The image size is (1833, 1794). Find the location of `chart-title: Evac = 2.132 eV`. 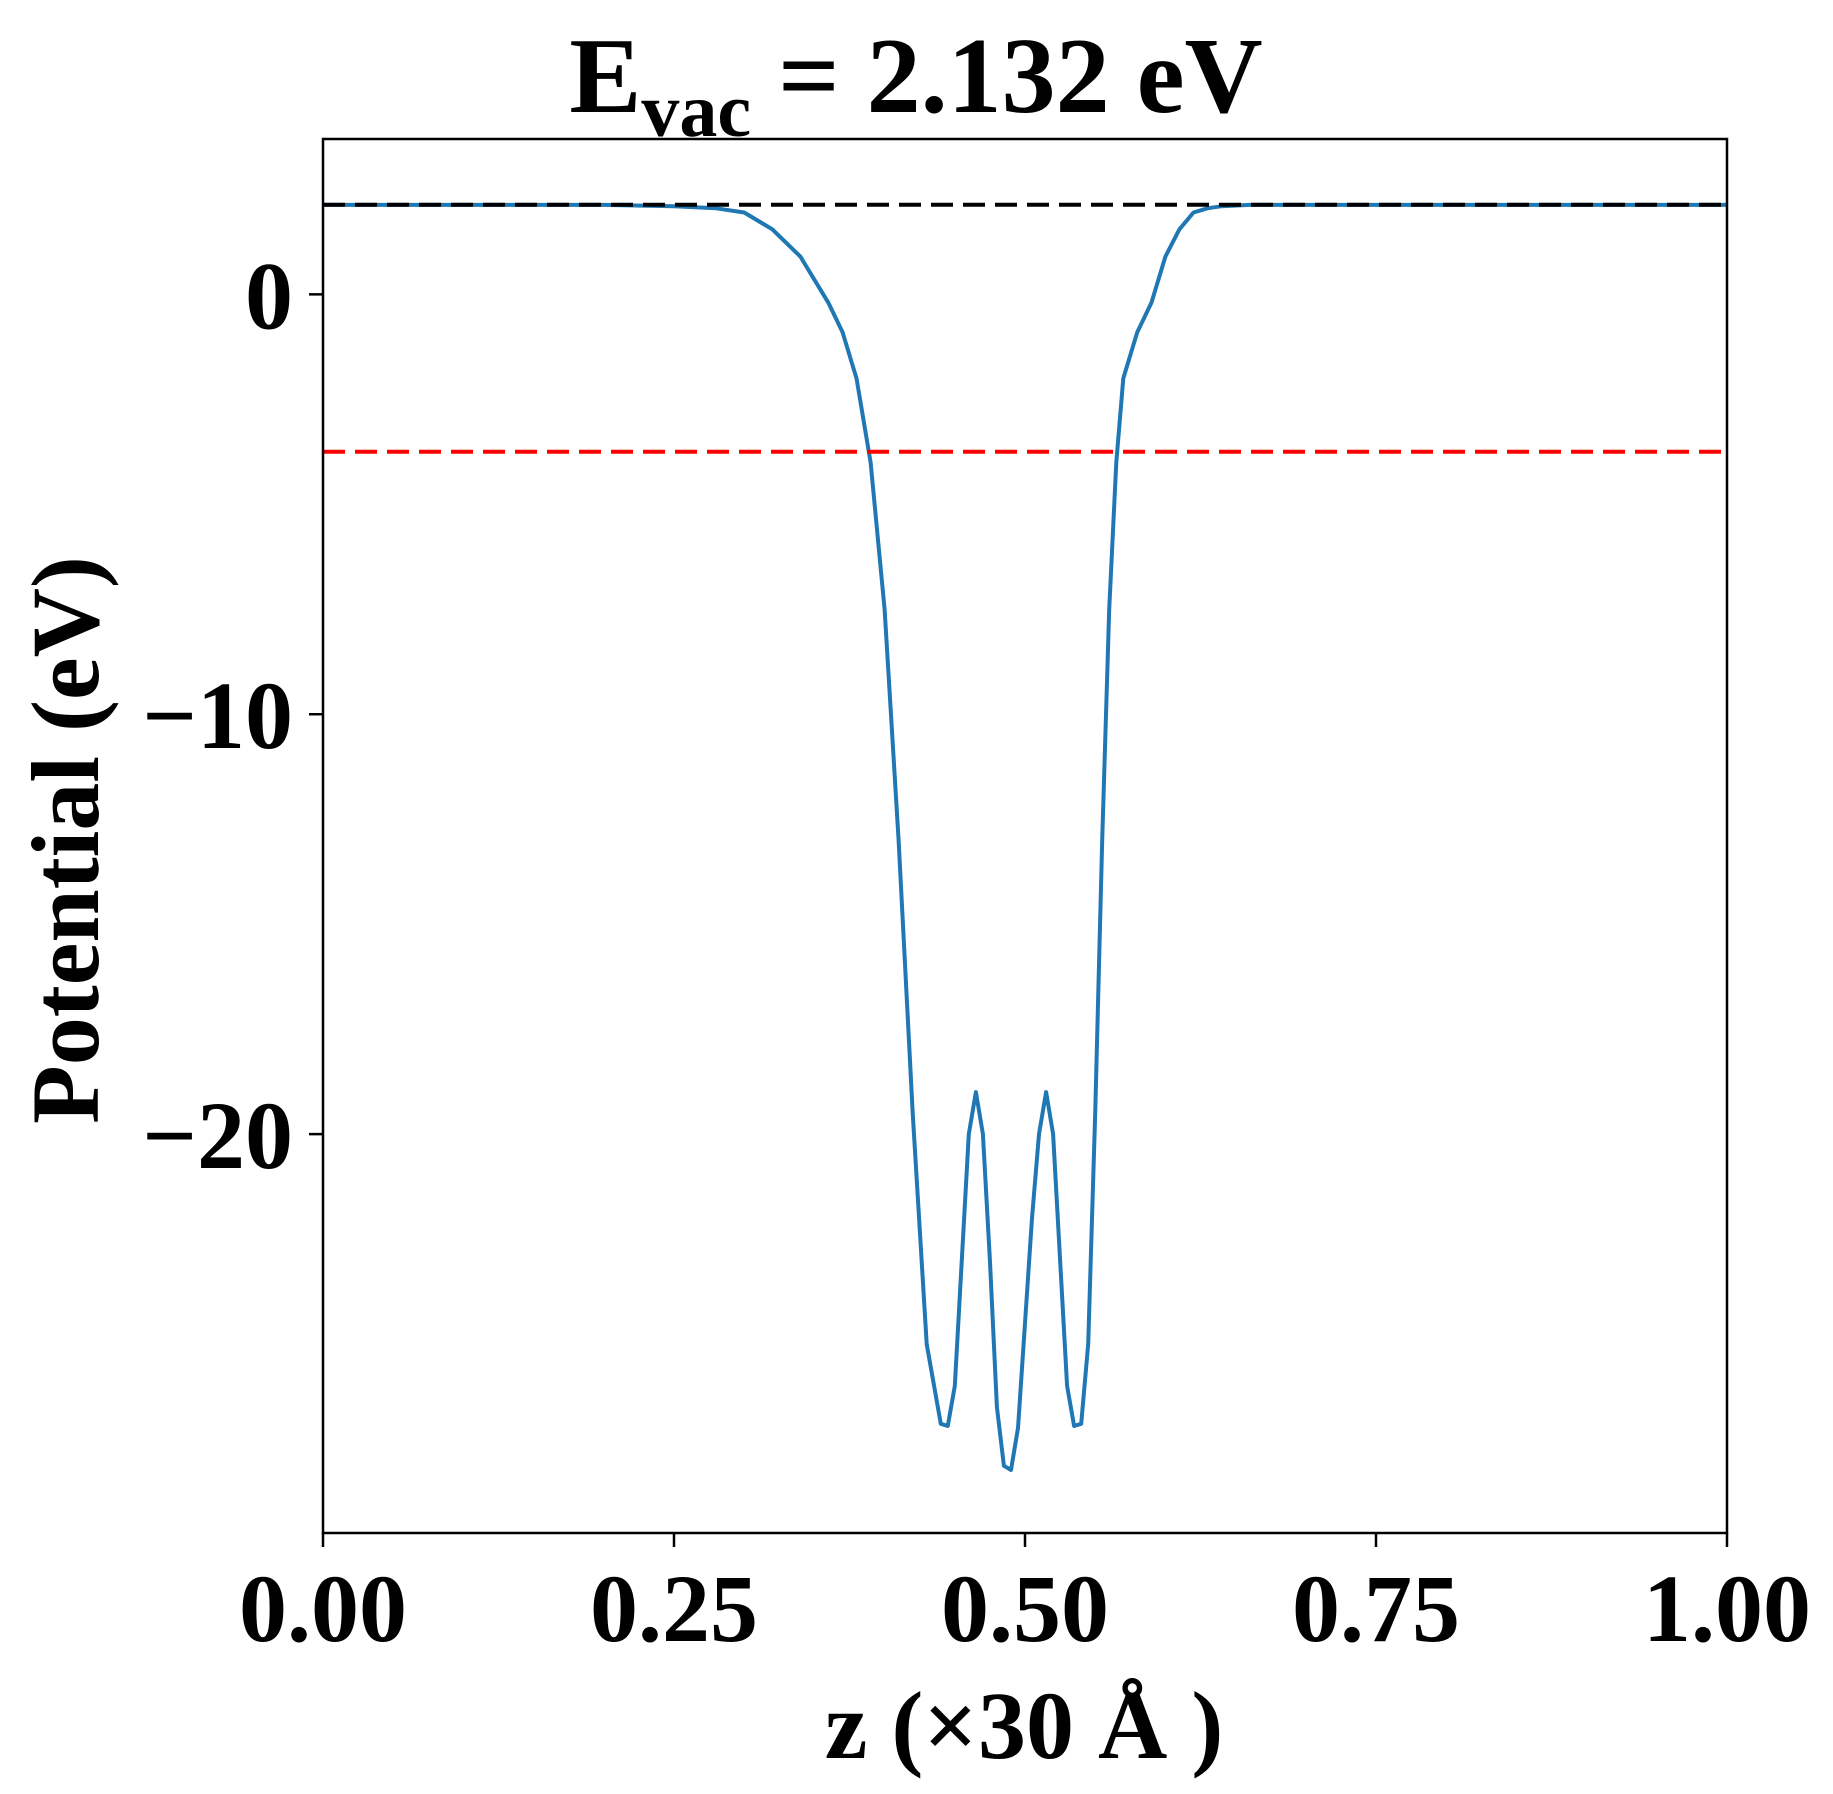

chart-title: Evac = 2.132 eV is located at coordinates (915, 85).